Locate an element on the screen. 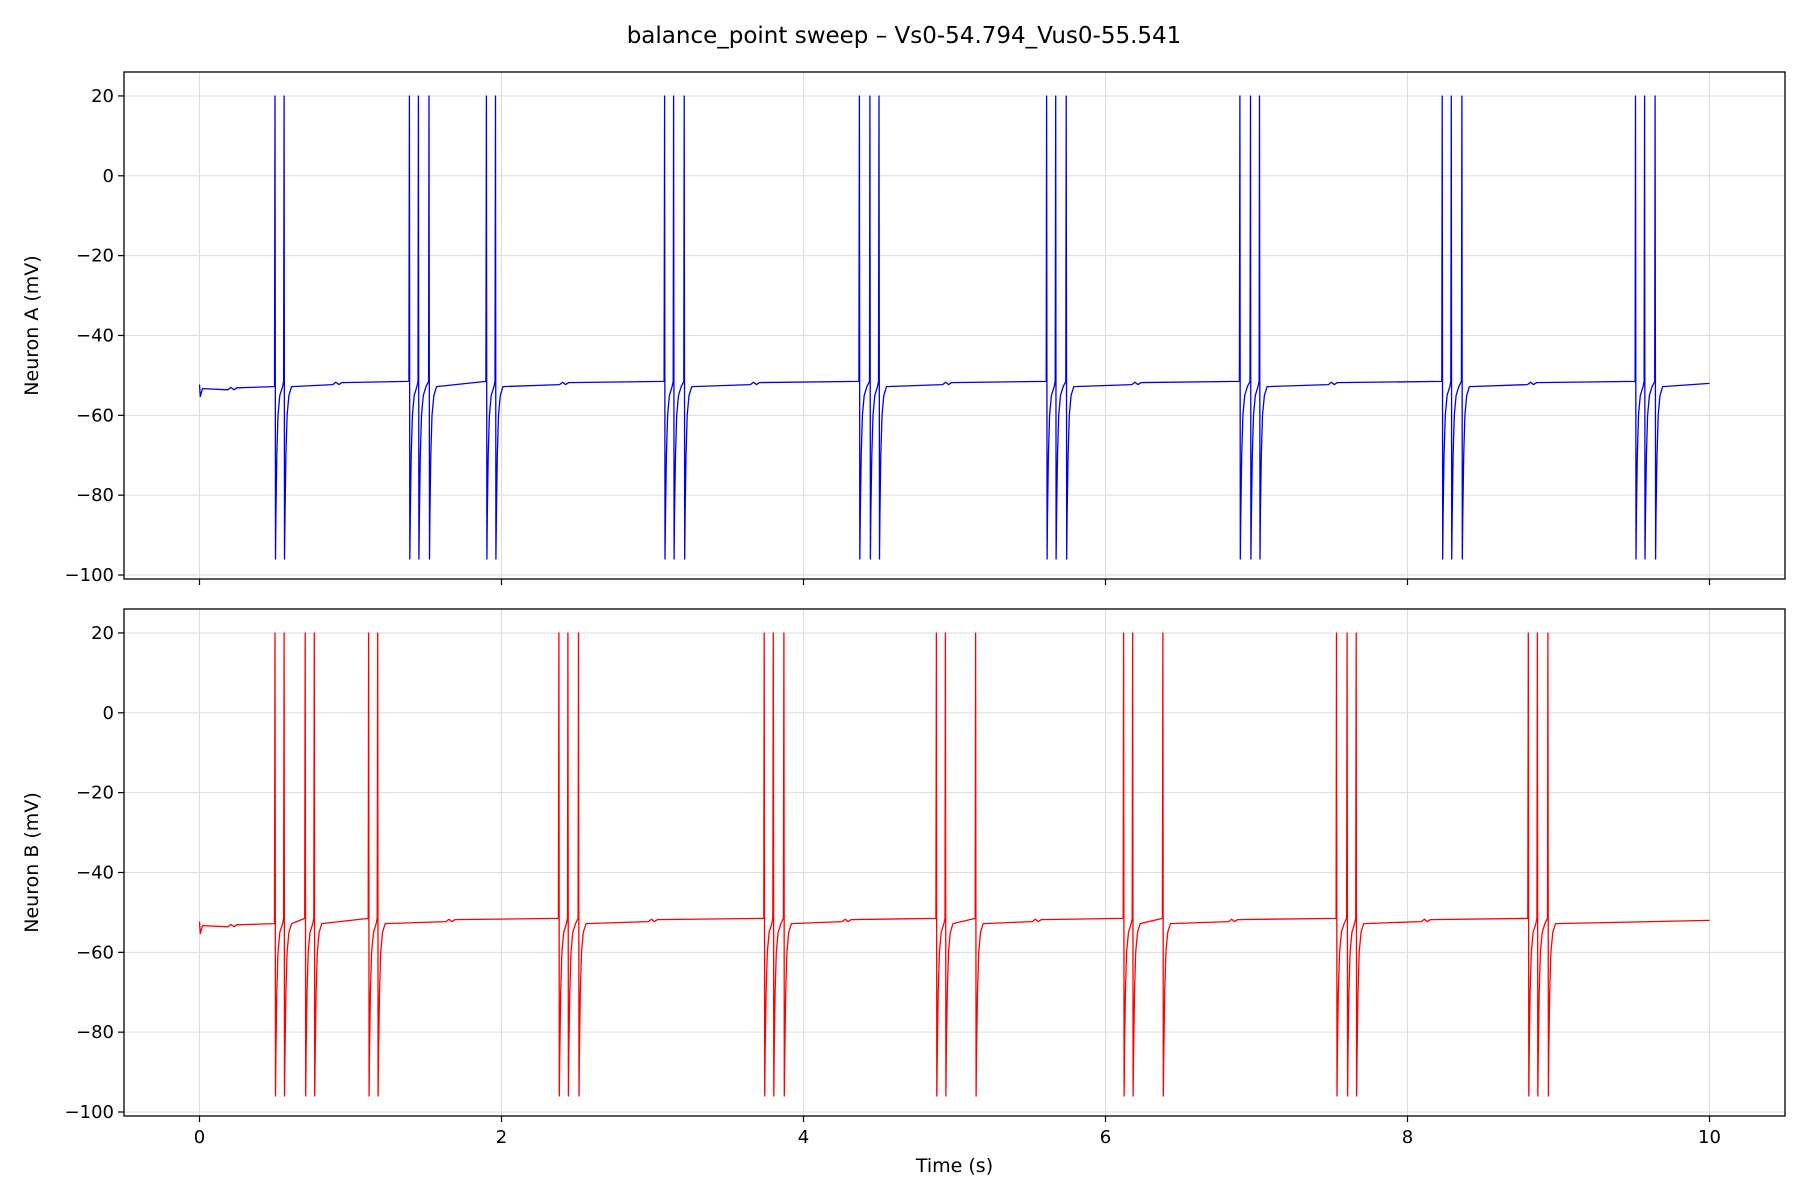 The height and width of the screenshot is (1200, 1800). neuron-b-ytick-label: −60 is located at coordinates (95, 952).